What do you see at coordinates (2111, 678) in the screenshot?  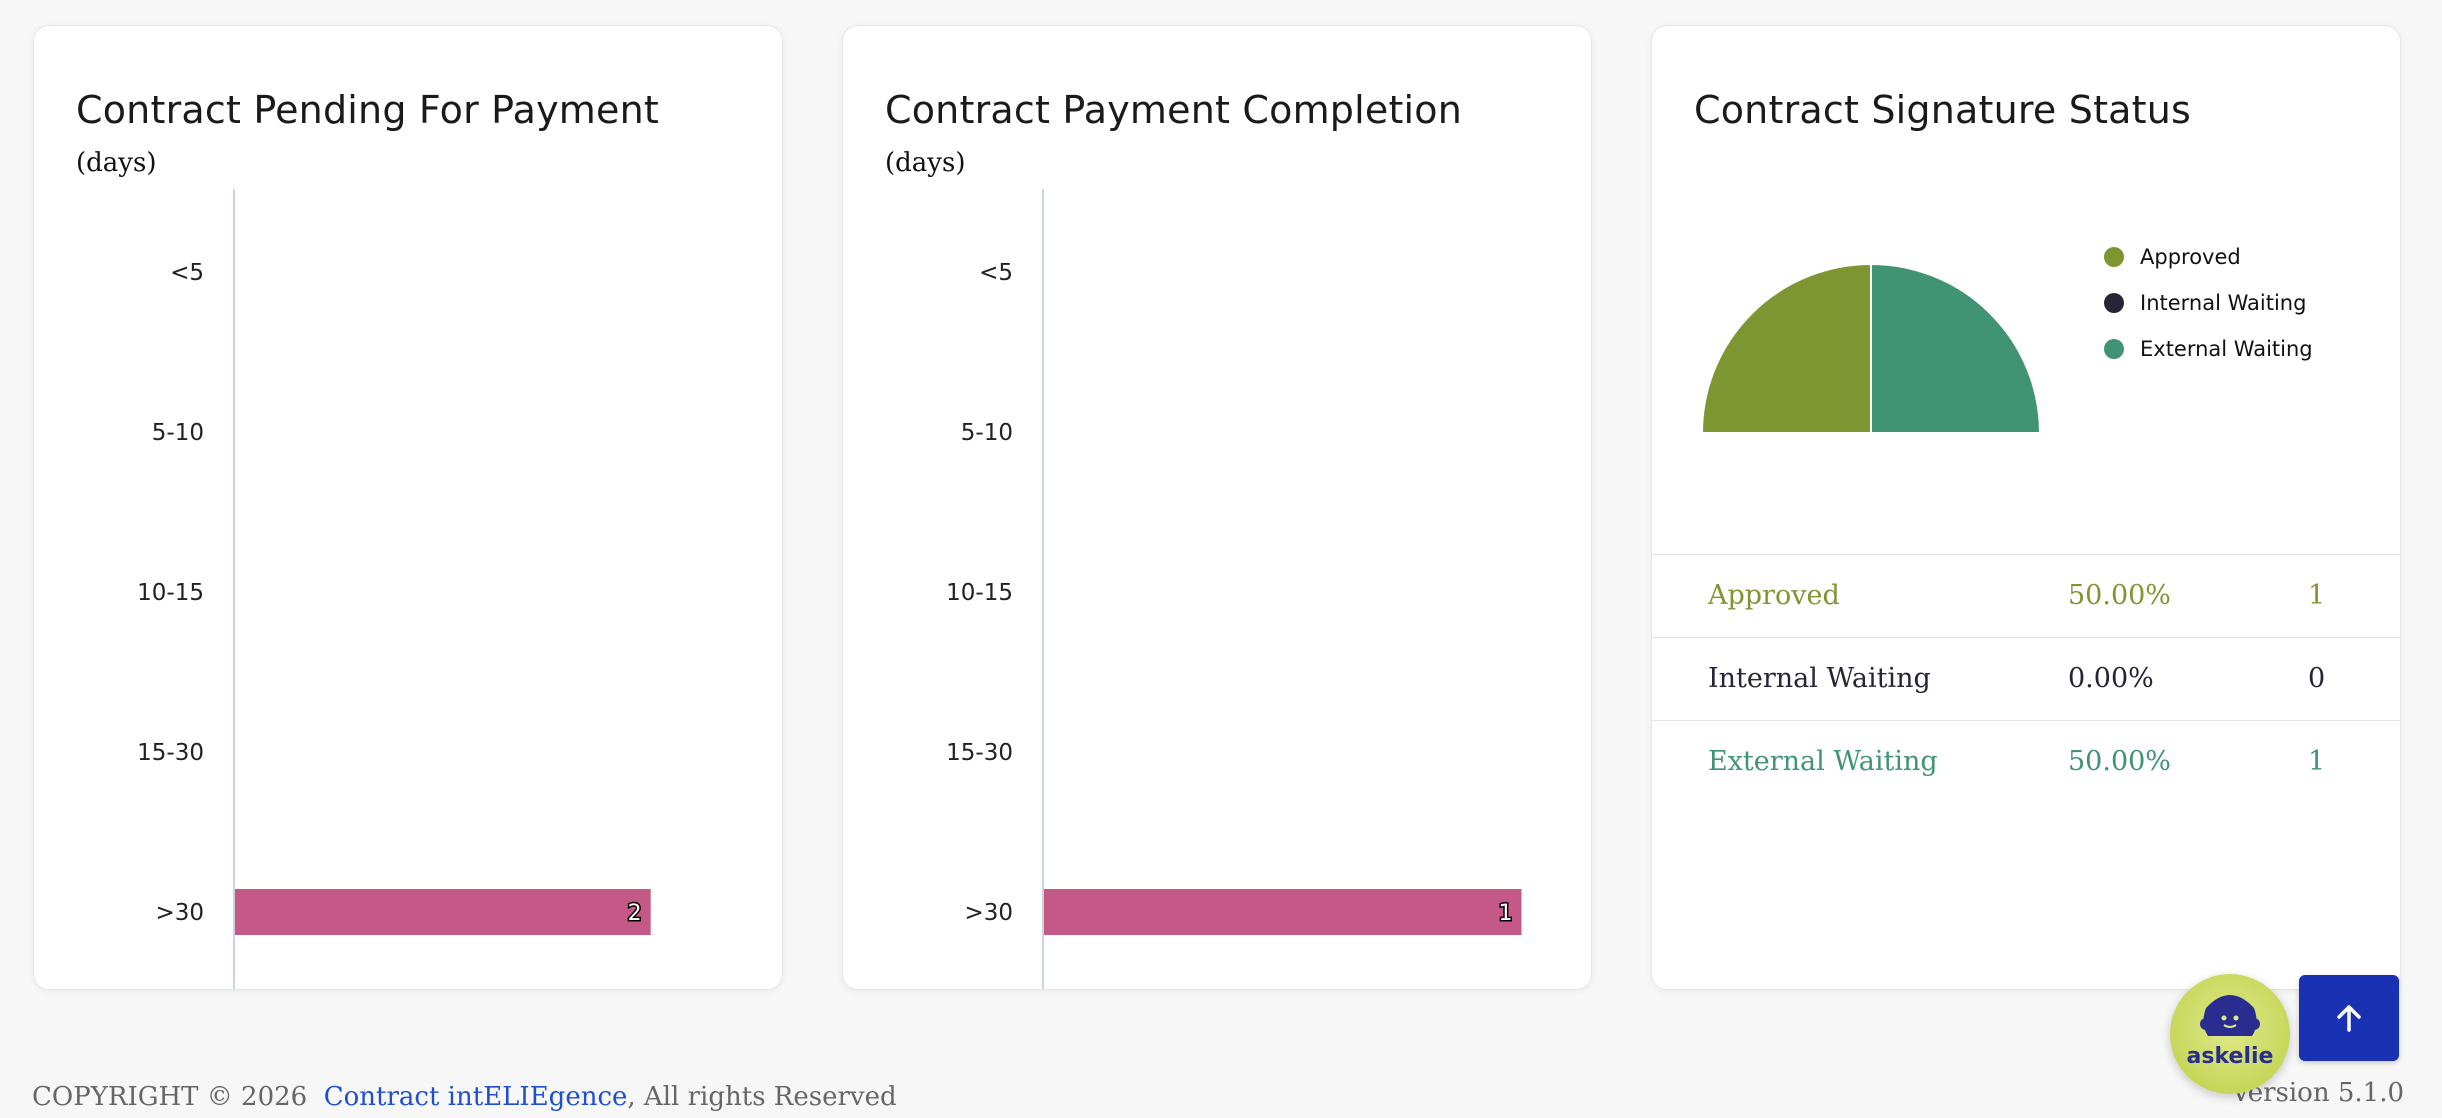 I see `status-percentage: 0.00%` at bounding box center [2111, 678].